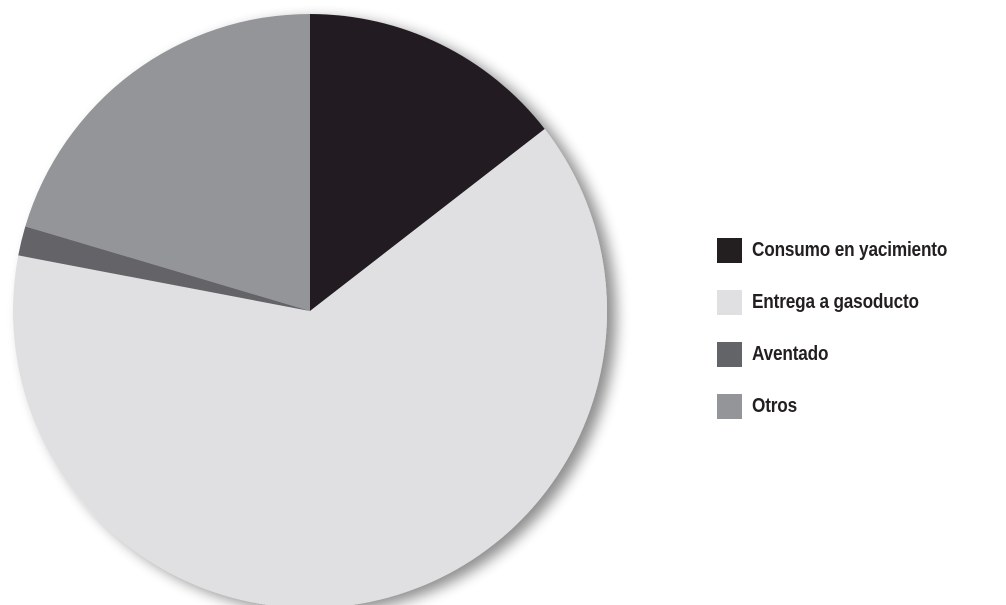 The height and width of the screenshot is (605, 1006). What do you see at coordinates (729, 354) in the screenshot?
I see `legend-swatch-aventado` at bounding box center [729, 354].